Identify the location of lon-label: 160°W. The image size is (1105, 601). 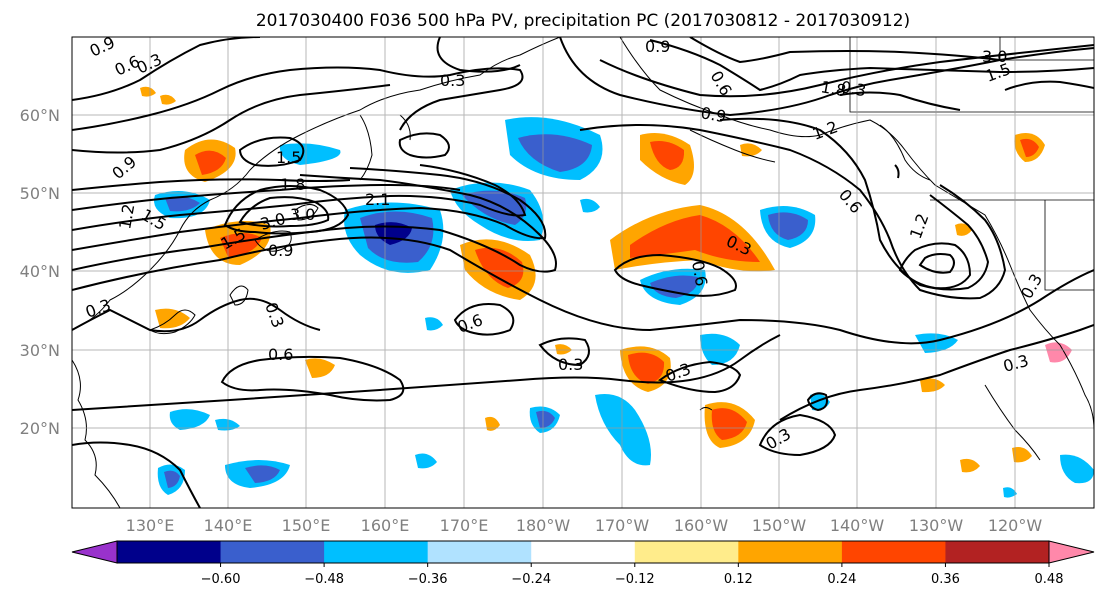
(701, 525).